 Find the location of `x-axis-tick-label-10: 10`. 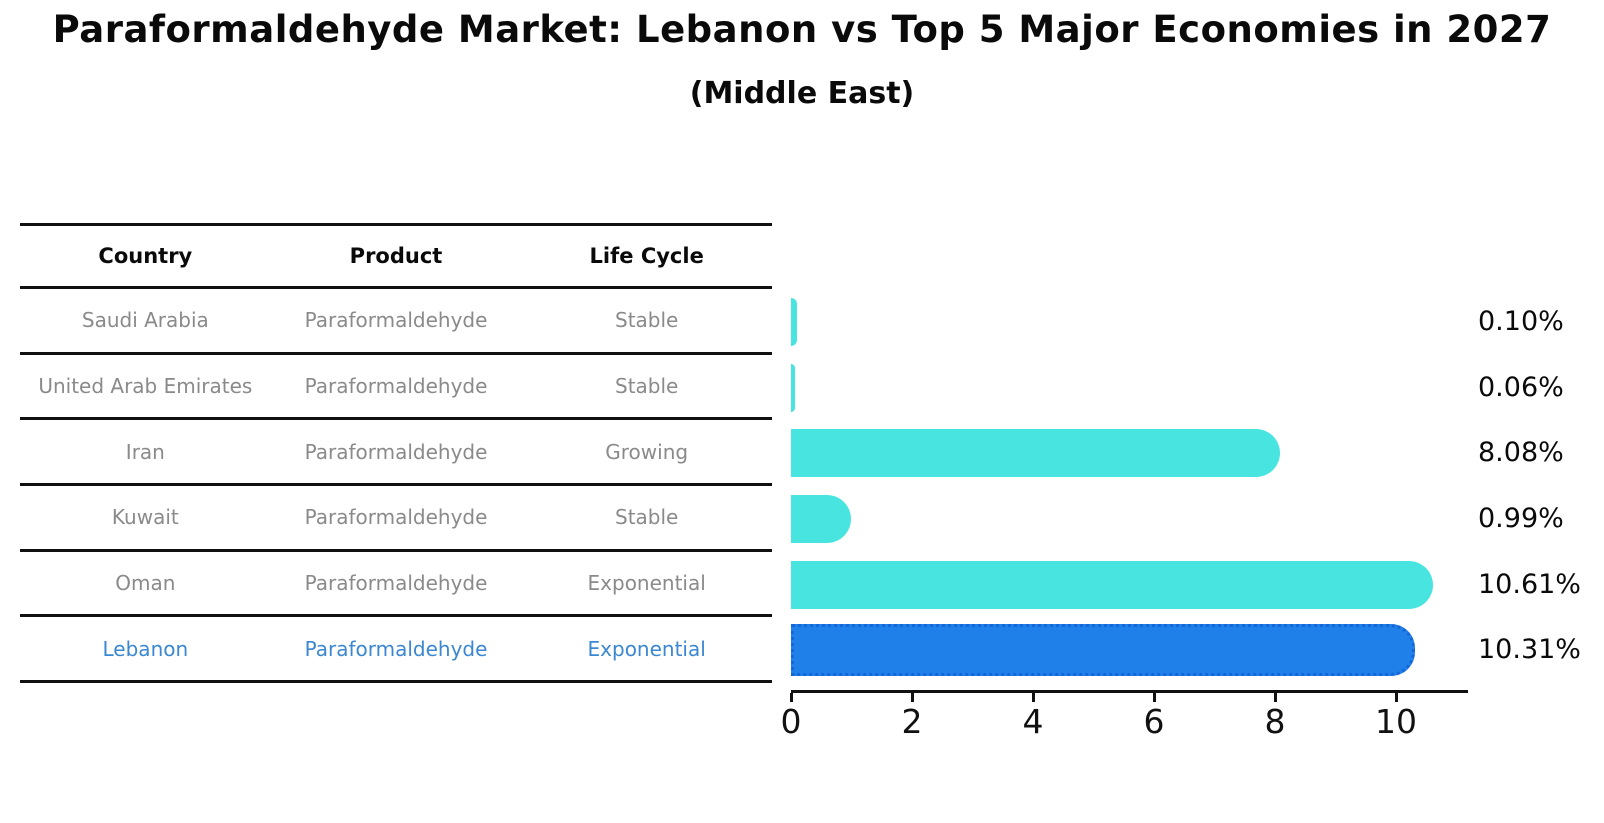

x-axis-tick-label-10: 10 is located at coordinates (1396, 721).